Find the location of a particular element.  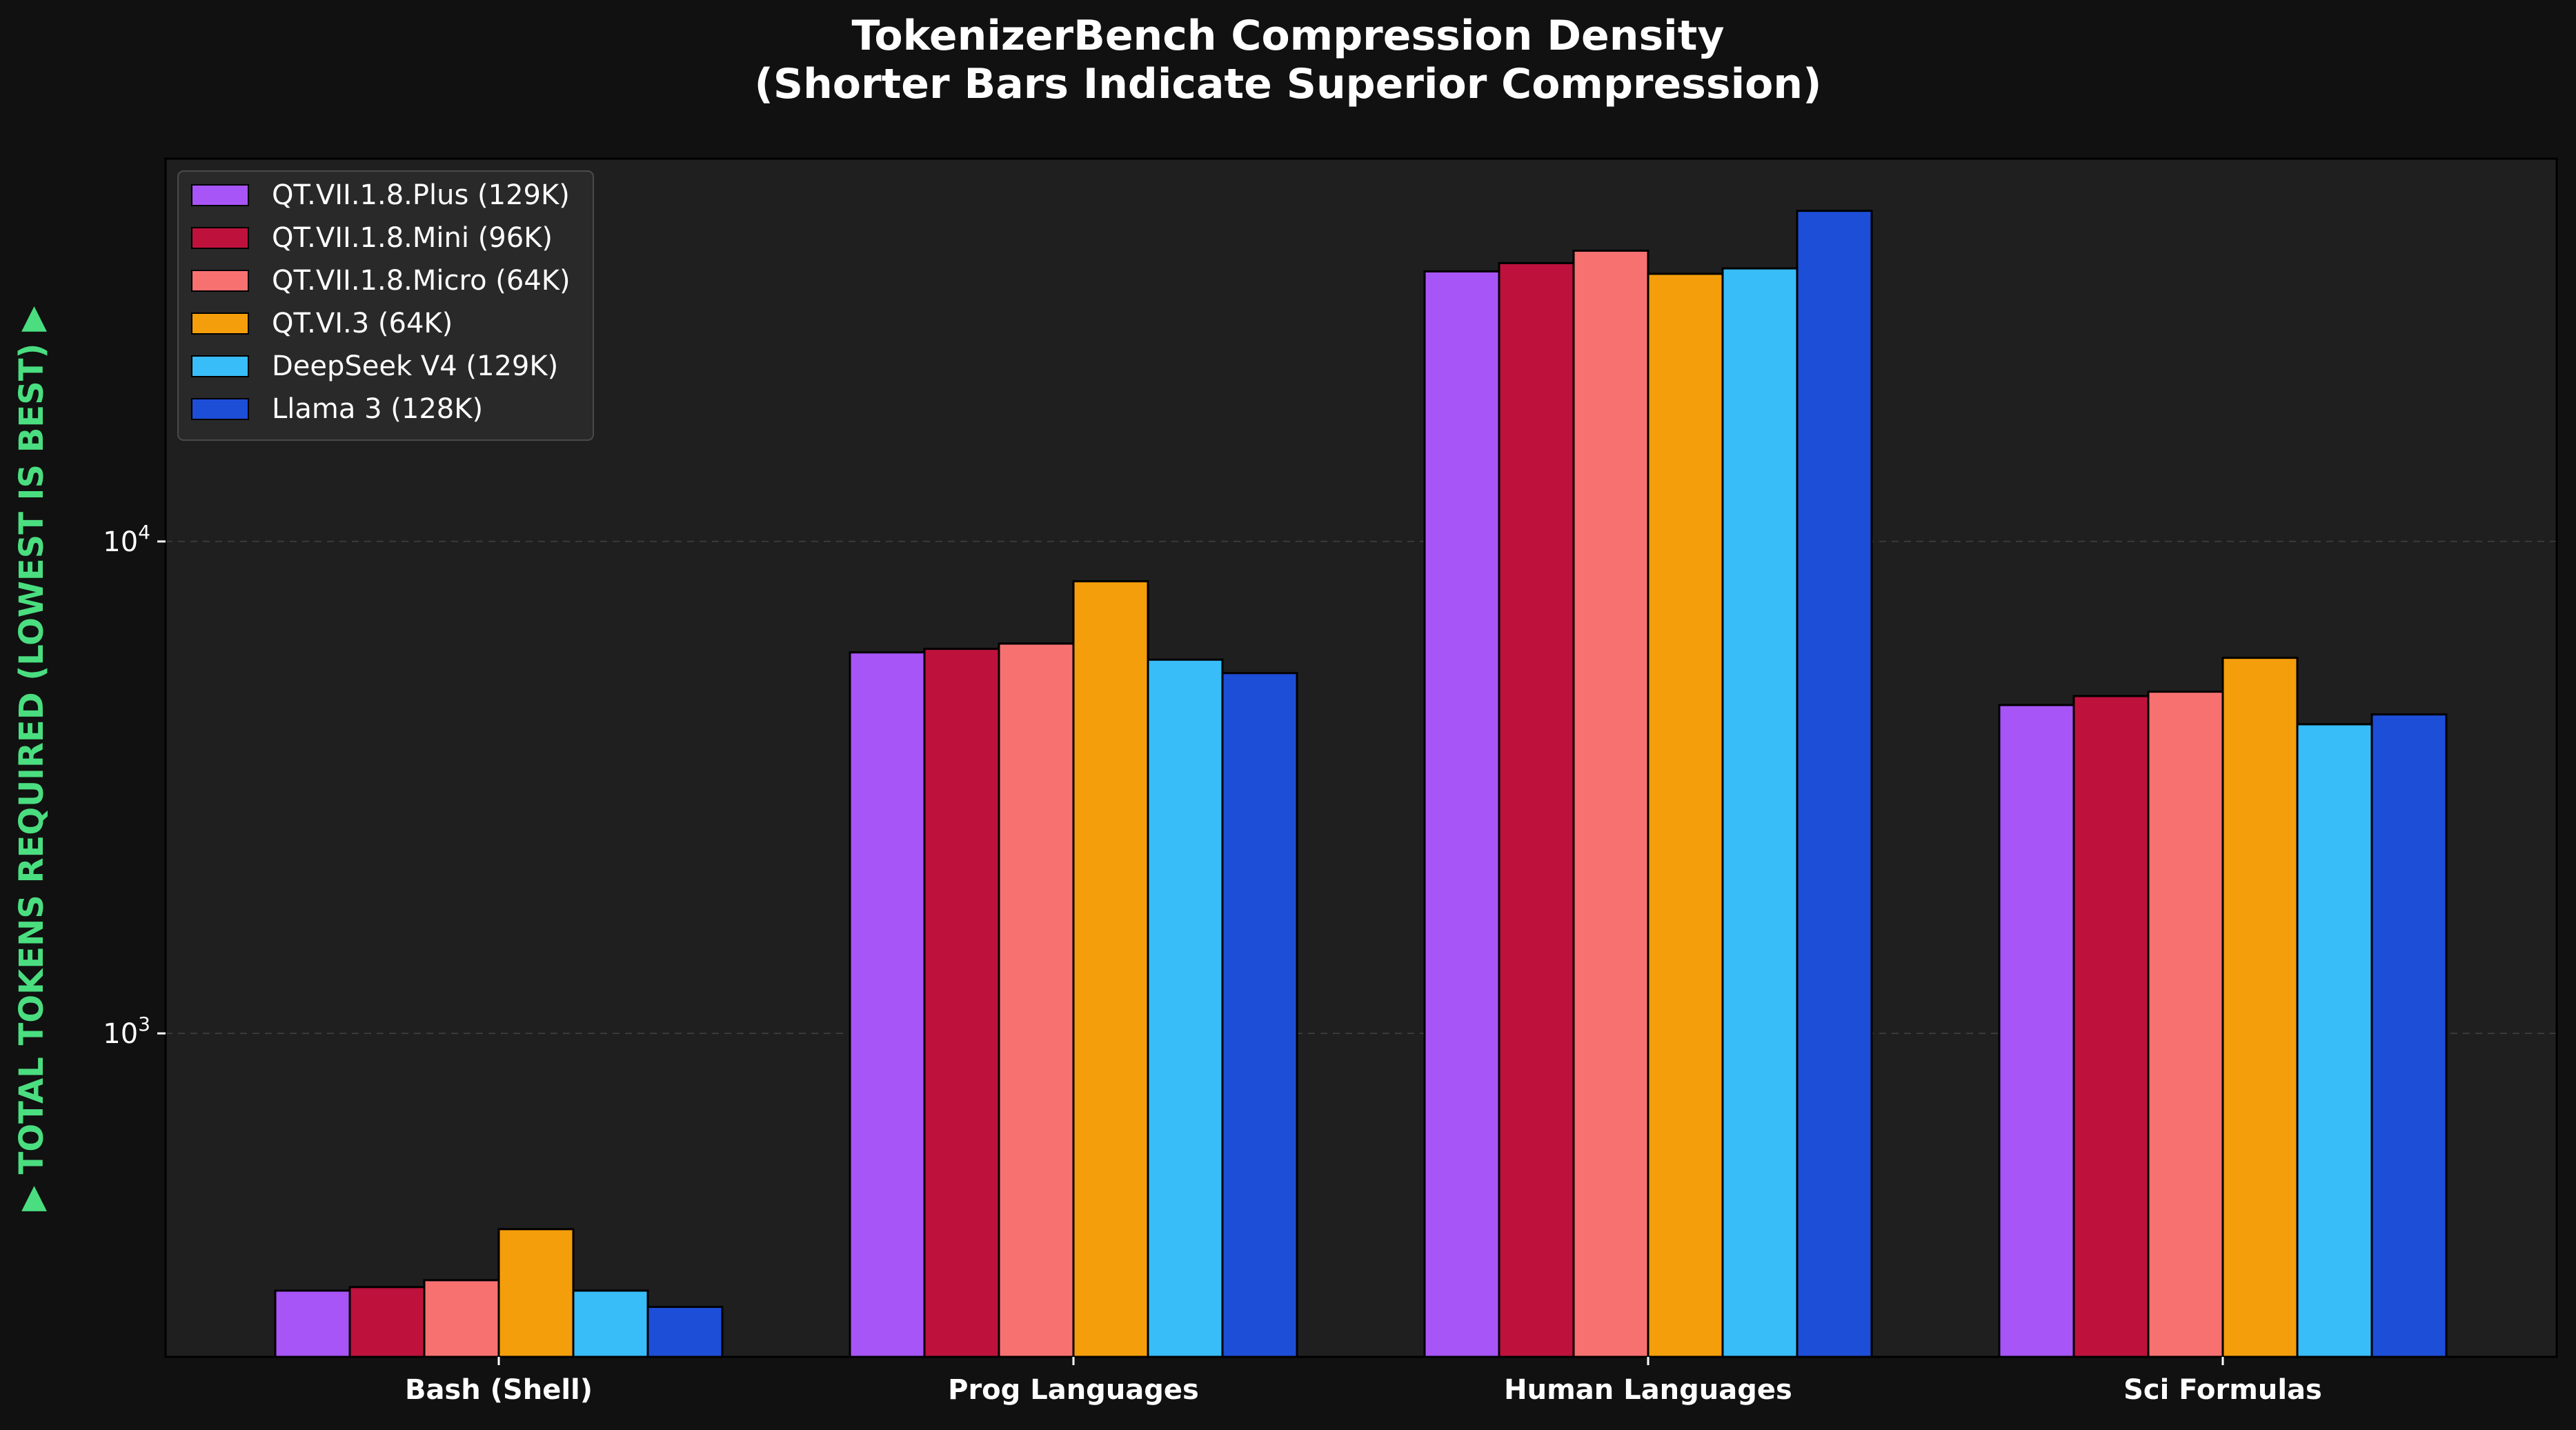

x-tick-label: Human Languages is located at coordinates (1648, 1390).